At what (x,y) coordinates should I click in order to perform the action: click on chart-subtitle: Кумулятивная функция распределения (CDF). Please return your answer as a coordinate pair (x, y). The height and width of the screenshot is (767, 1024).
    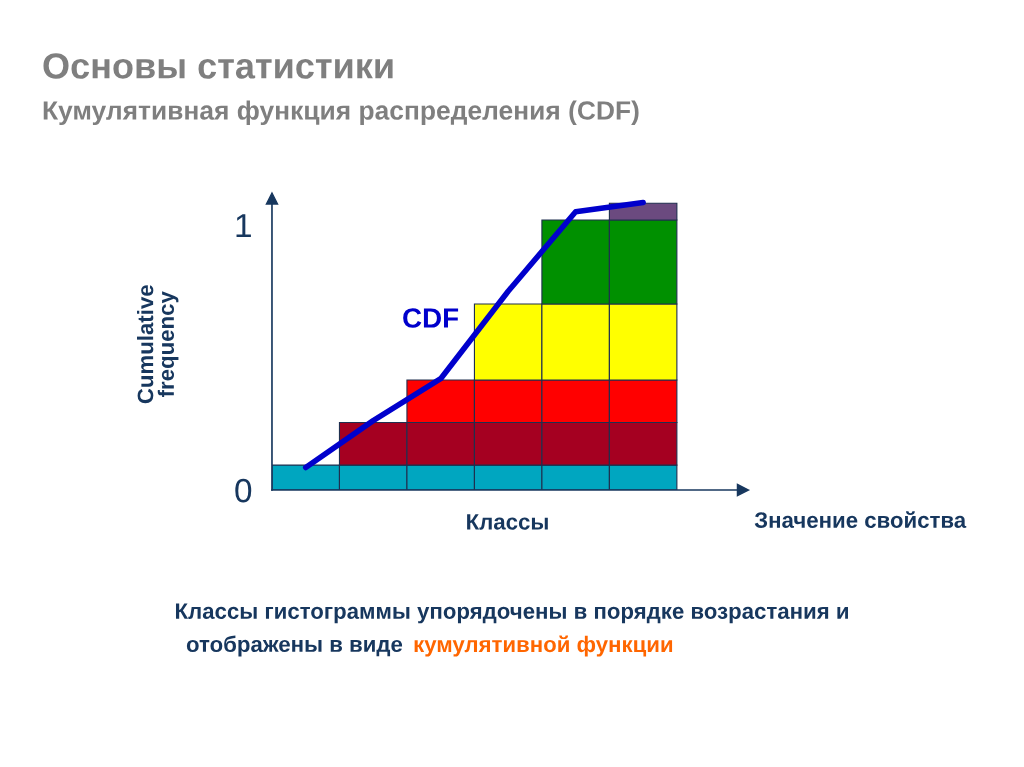
    Looking at the image, I should click on (341, 113).